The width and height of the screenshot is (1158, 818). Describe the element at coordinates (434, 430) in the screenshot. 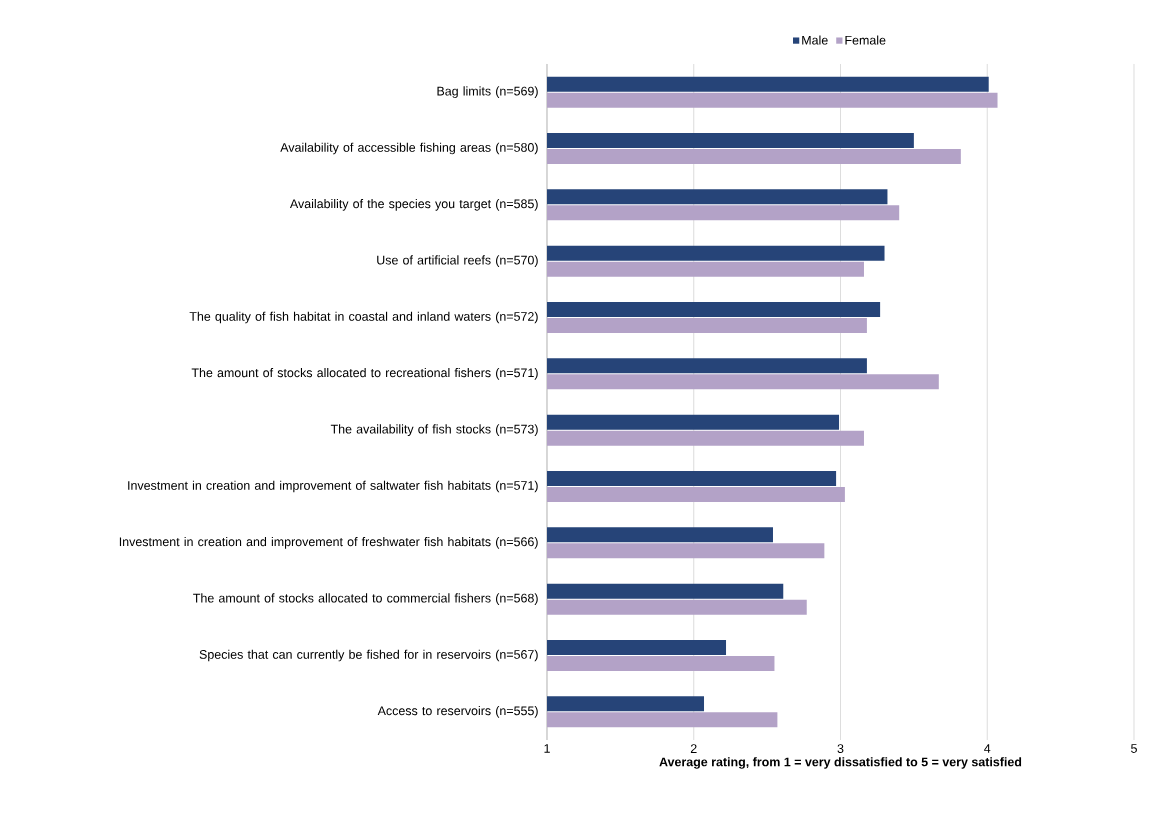

I see `y-tick-label: The availability of fish stocks (n=573)` at that location.